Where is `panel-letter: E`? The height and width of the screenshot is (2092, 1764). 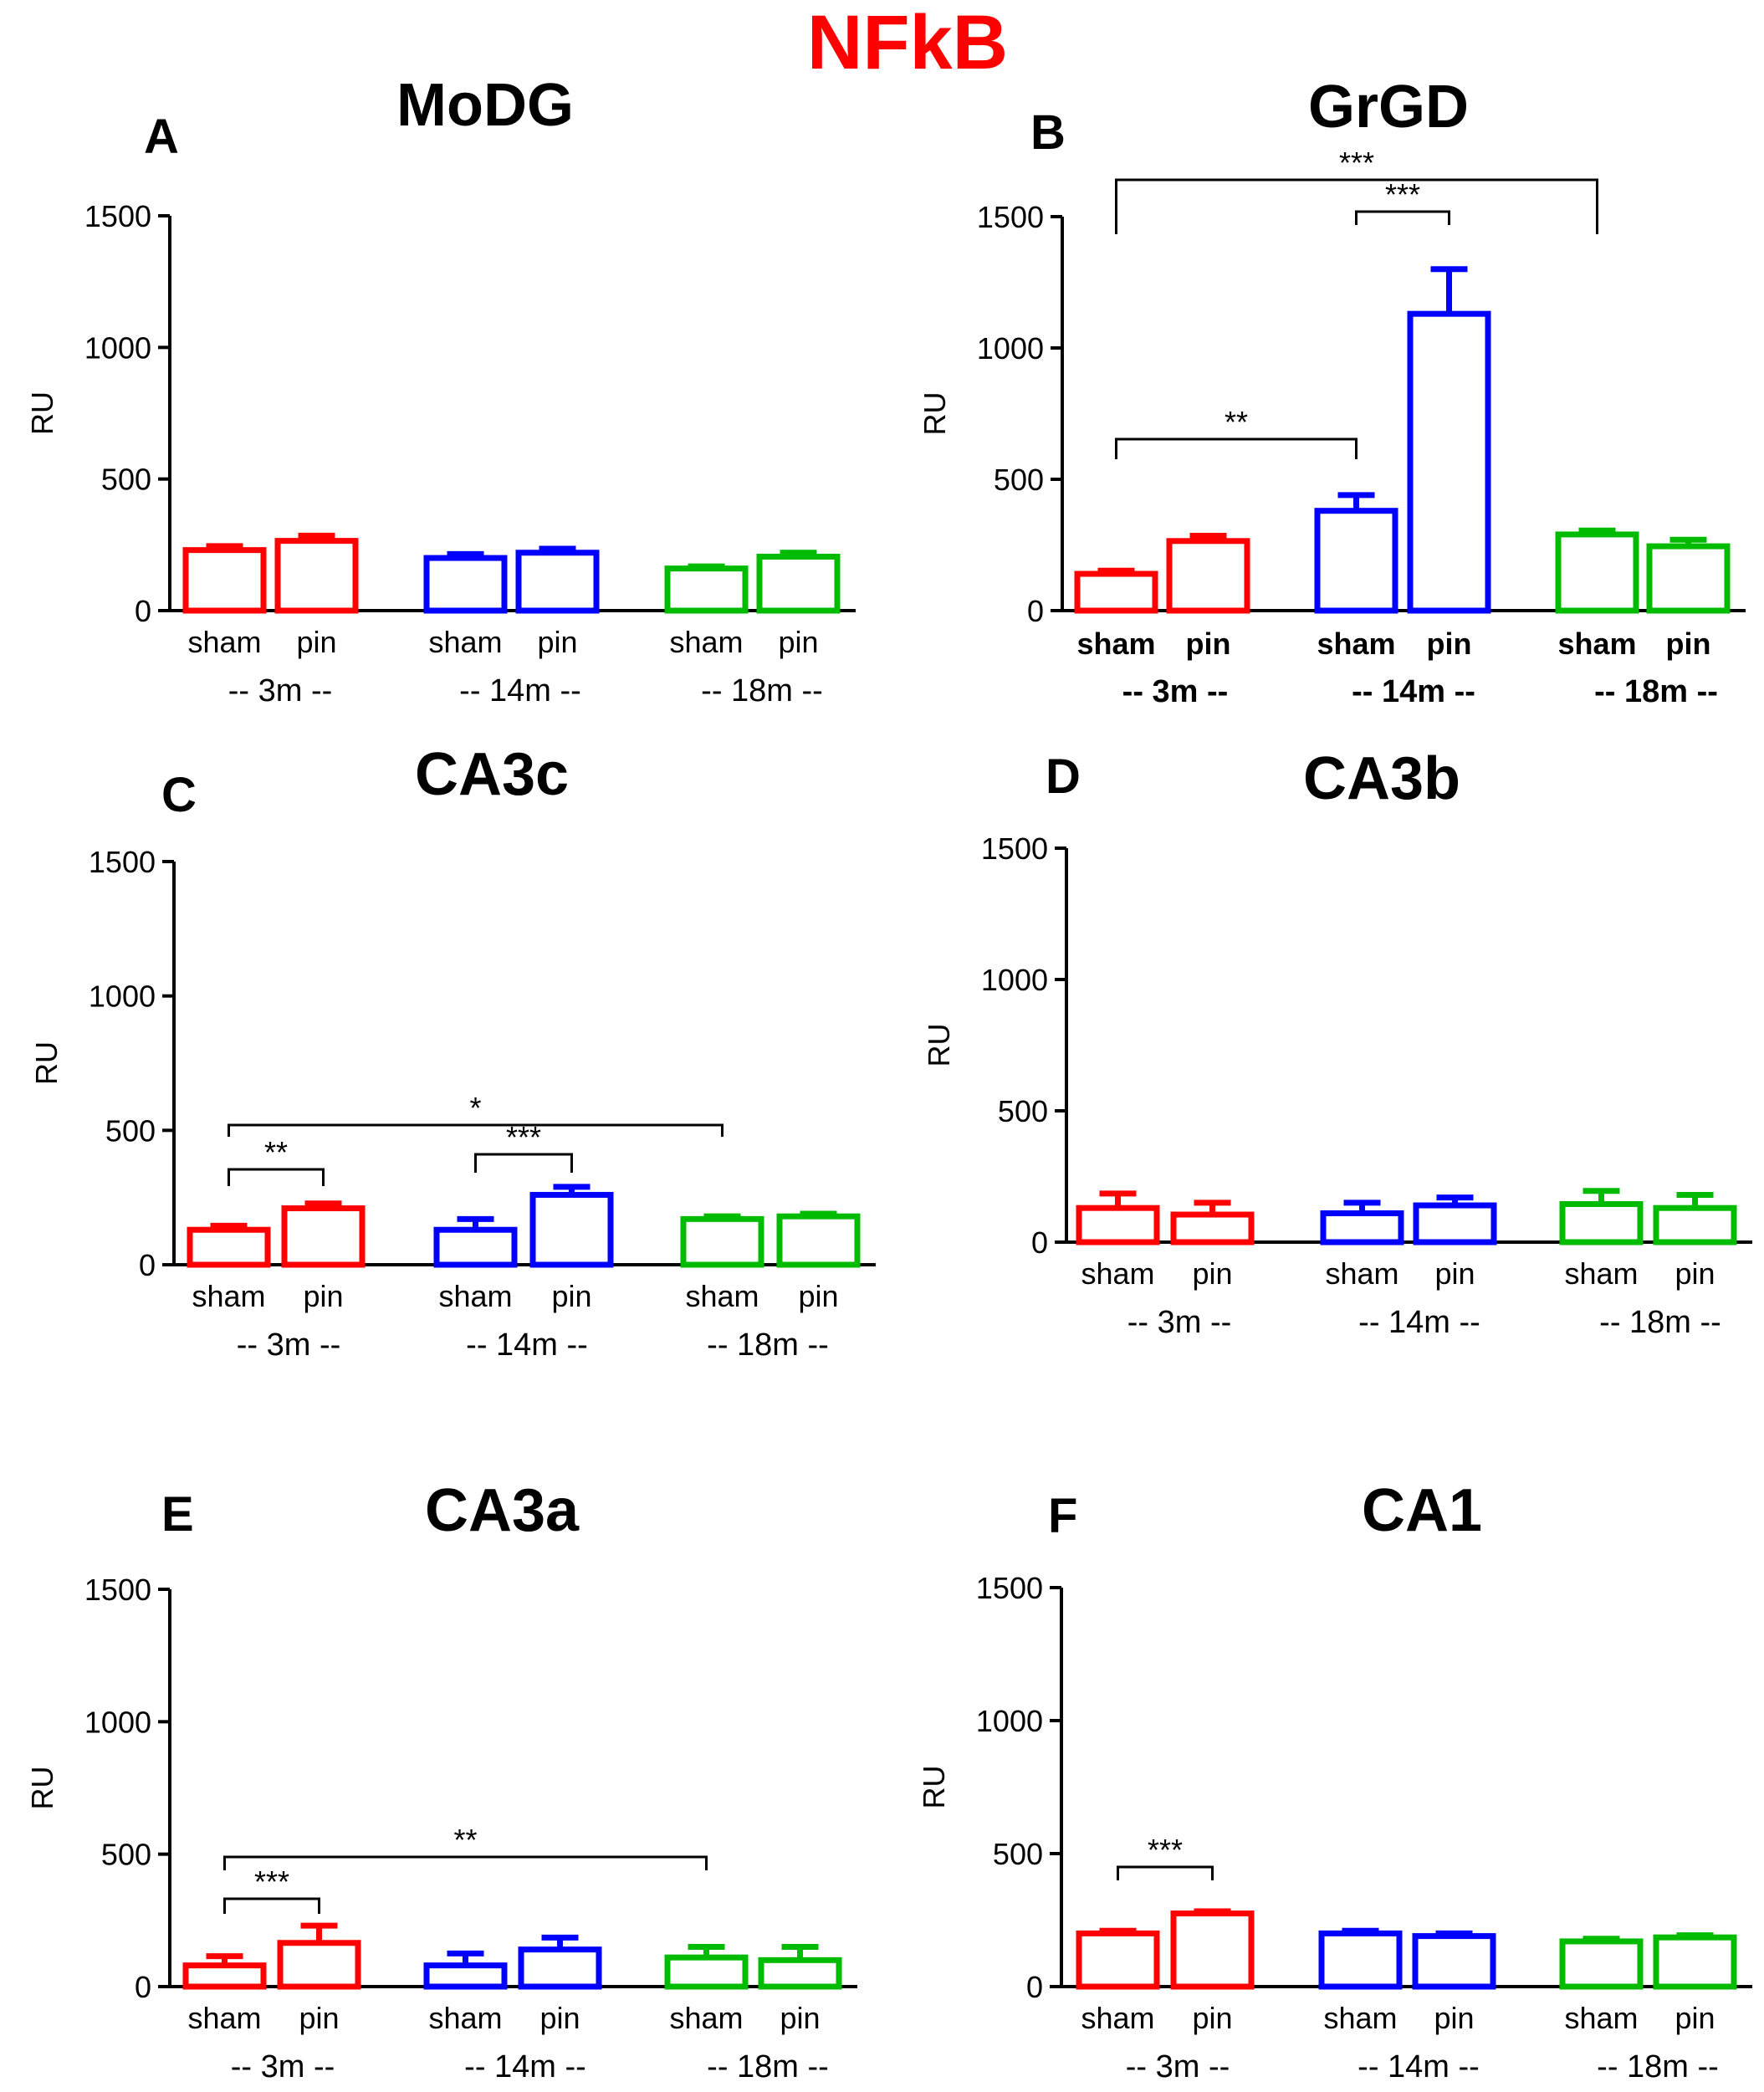 panel-letter: E is located at coordinates (177, 1515).